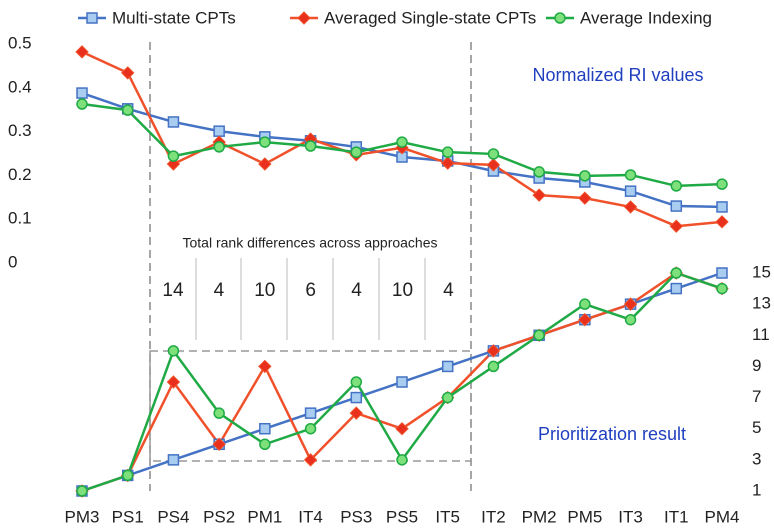 This screenshot has height=530, width=774. I want to click on x-tick-label: PM3, so click(82, 516).